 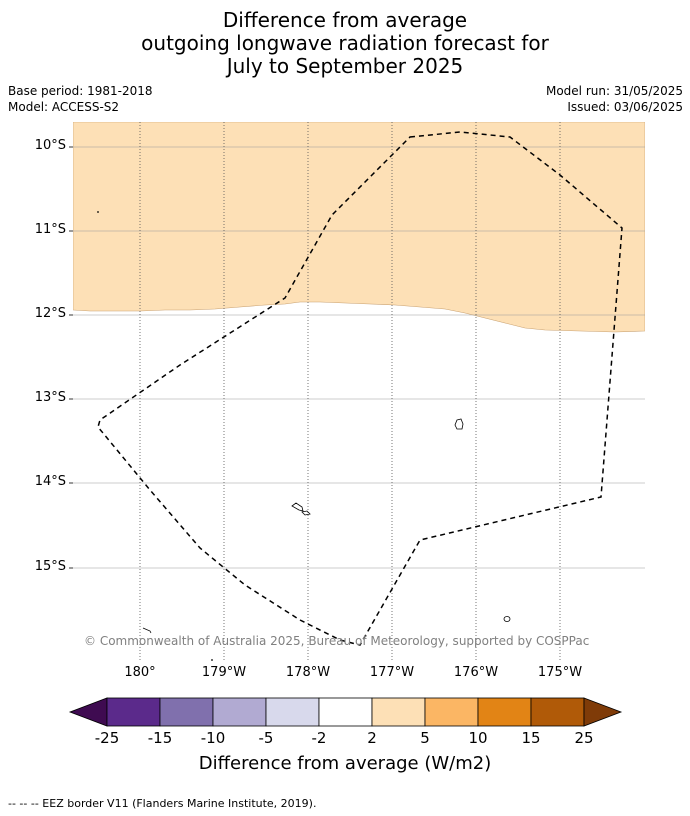 What do you see at coordinates (478, 738) in the screenshot?
I see `colorbar-tick-10: 10` at bounding box center [478, 738].